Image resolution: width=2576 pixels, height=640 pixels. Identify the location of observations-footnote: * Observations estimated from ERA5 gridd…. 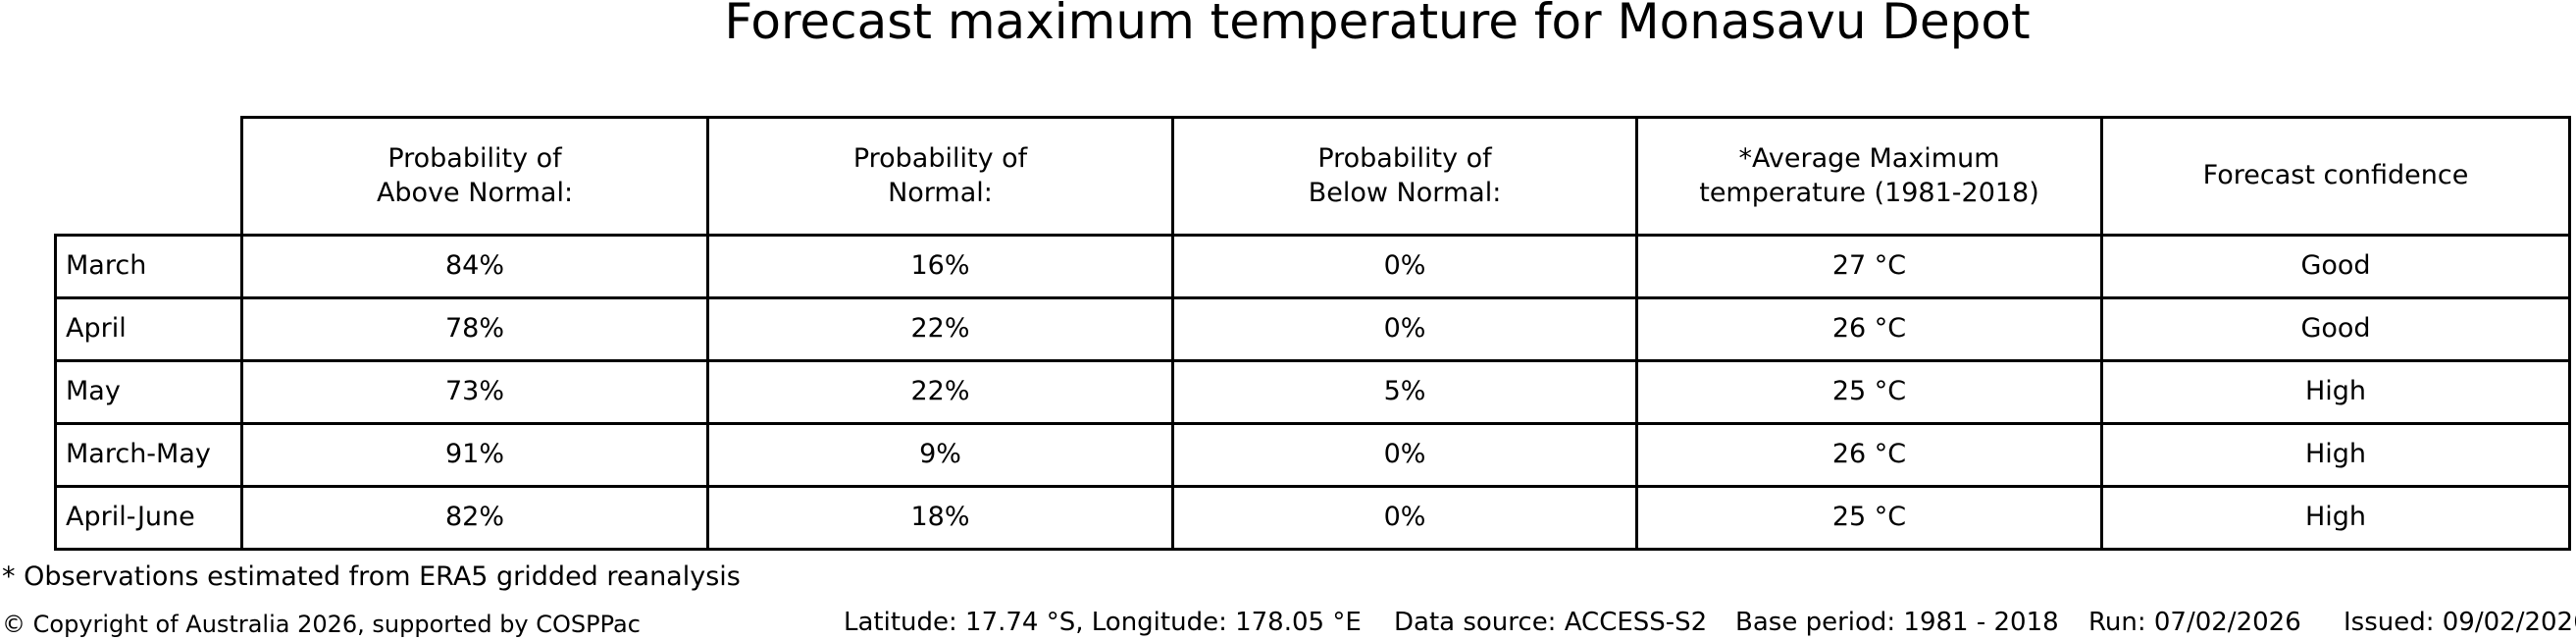
(371, 576).